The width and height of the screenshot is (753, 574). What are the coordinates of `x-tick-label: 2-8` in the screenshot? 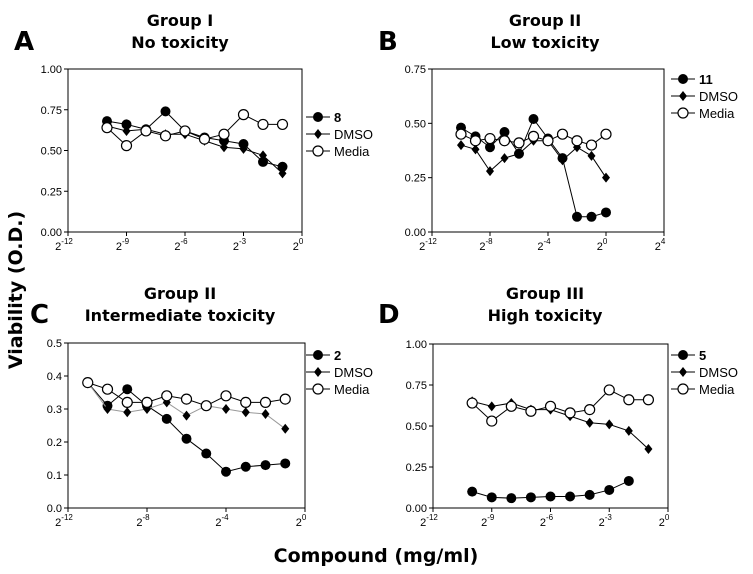 It's located at (486, 245).